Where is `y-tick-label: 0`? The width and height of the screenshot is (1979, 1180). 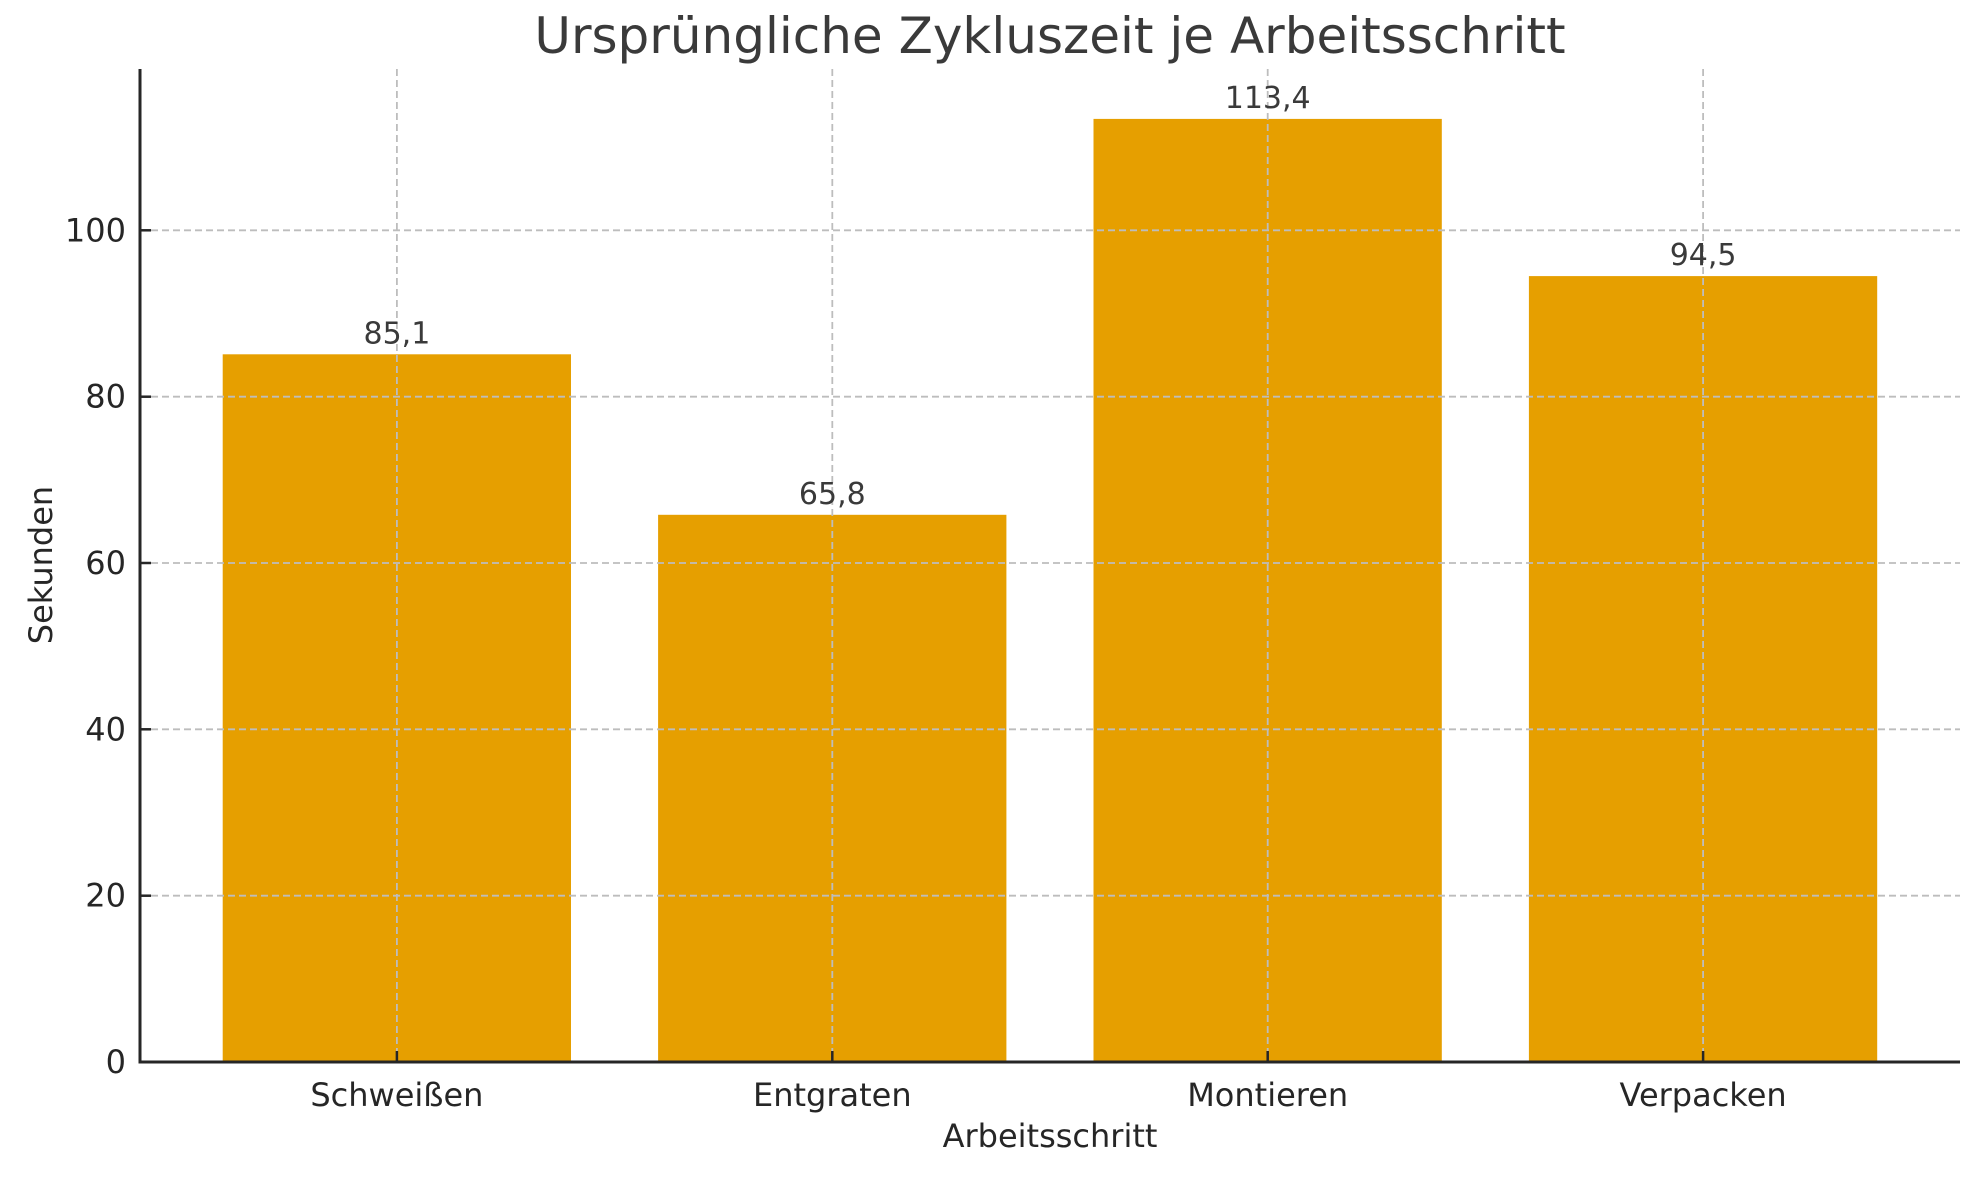 y-tick-label: 0 is located at coordinates (116, 1062).